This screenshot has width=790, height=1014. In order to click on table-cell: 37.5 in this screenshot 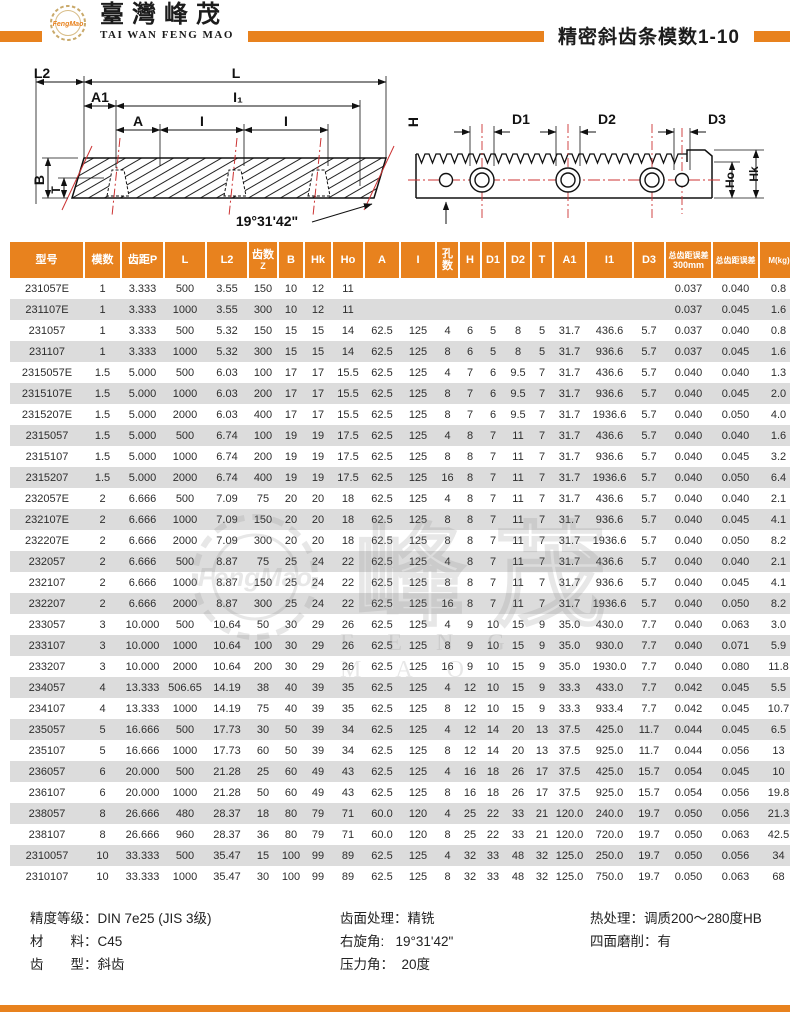, I will do `click(569, 792)`.